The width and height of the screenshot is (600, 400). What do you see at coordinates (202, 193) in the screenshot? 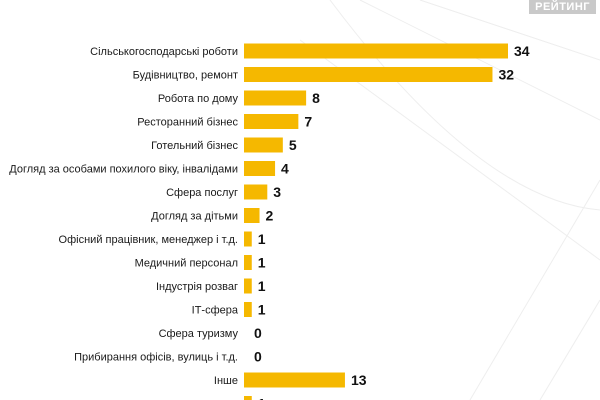
I see `category-label-6: Сфера послуг` at bounding box center [202, 193].